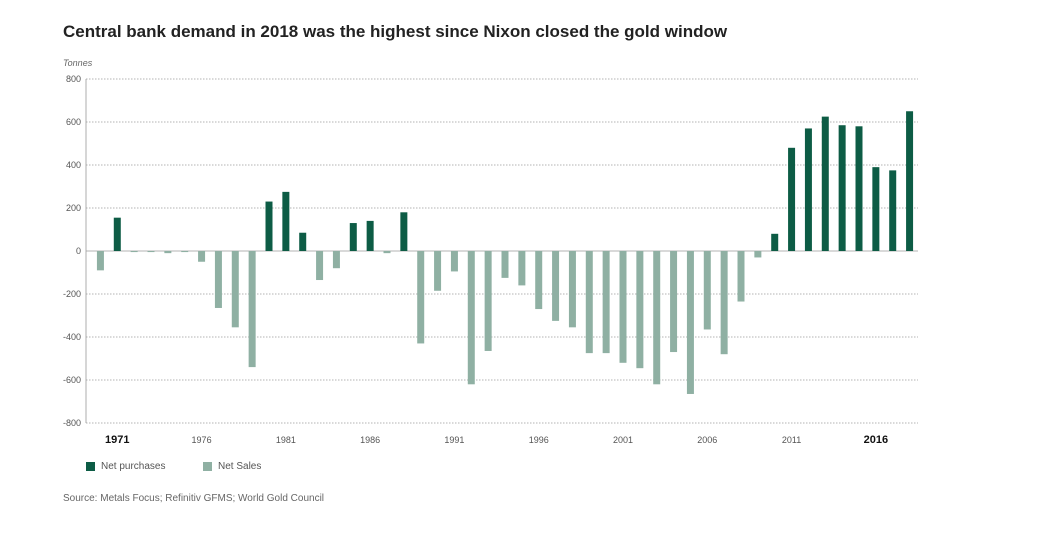 The image size is (1061, 539). What do you see at coordinates (72, 423) in the screenshot?
I see `y-tick-label: -800` at bounding box center [72, 423].